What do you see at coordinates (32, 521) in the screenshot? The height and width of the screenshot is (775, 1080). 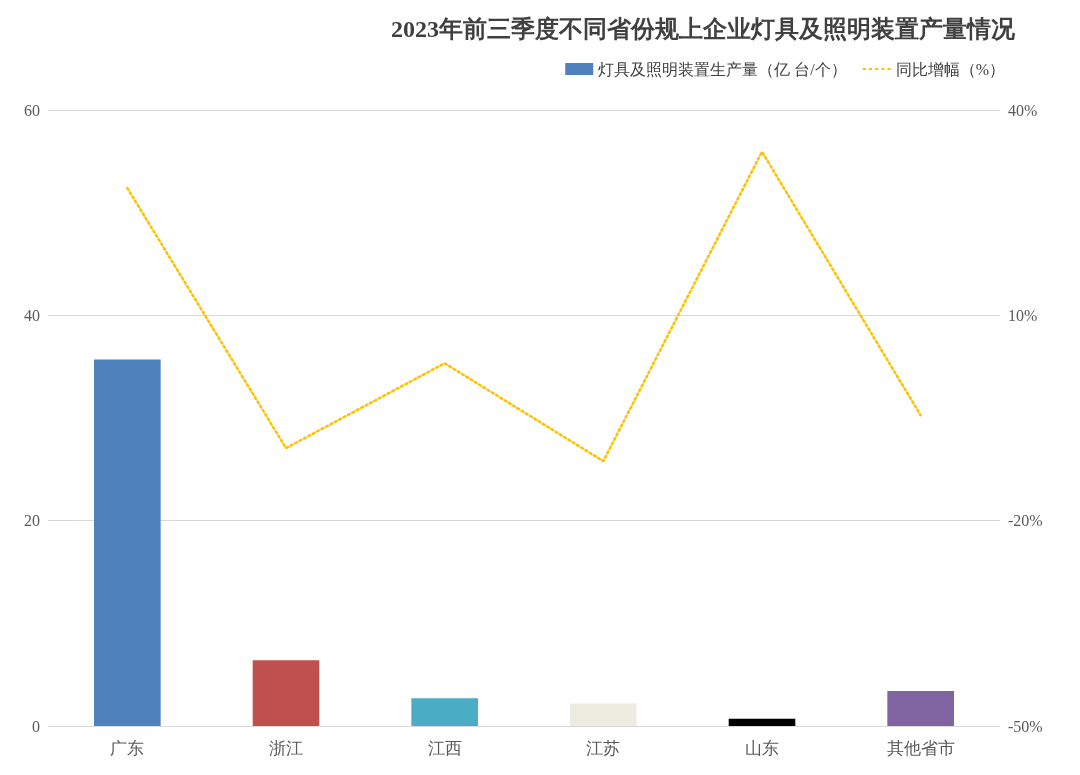 I see `y-tick-label: 20` at bounding box center [32, 521].